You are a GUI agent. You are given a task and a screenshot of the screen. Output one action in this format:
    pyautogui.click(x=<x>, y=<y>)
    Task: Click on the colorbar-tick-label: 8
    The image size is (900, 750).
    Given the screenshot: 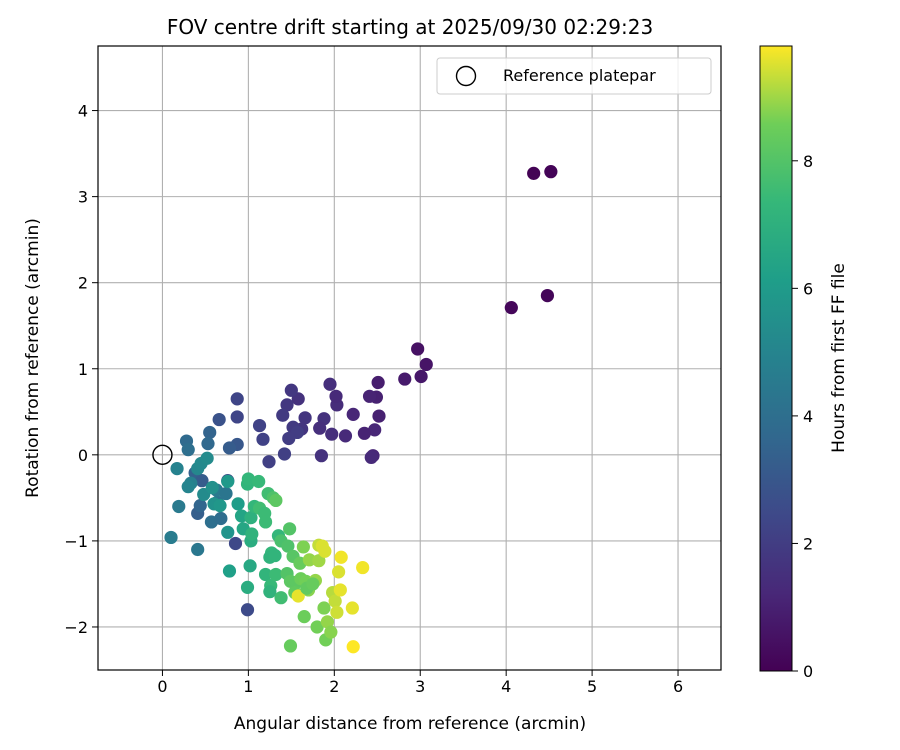 What is the action you would take?
    pyautogui.click(x=808, y=161)
    